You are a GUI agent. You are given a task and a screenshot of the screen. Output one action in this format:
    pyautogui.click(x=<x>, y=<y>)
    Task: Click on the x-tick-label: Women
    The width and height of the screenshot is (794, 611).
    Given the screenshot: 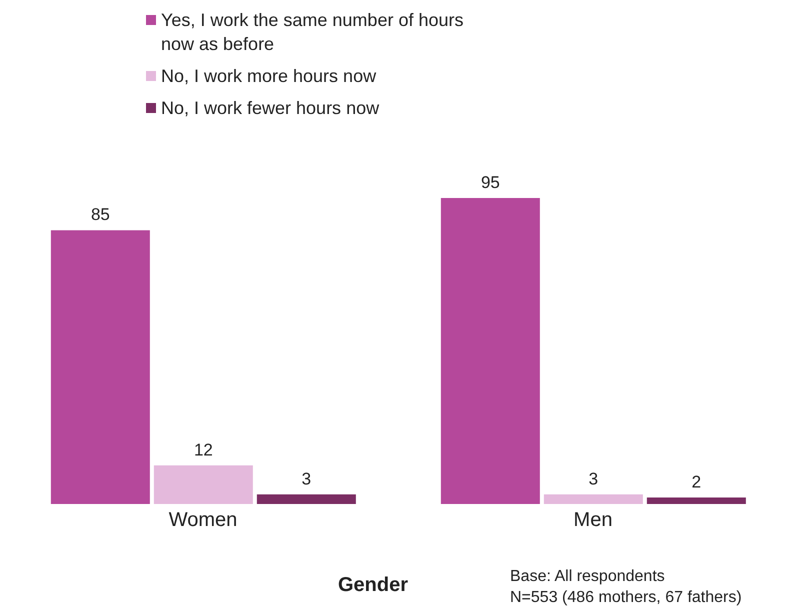 What is the action you would take?
    pyautogui.click(x=203, y=520)
    